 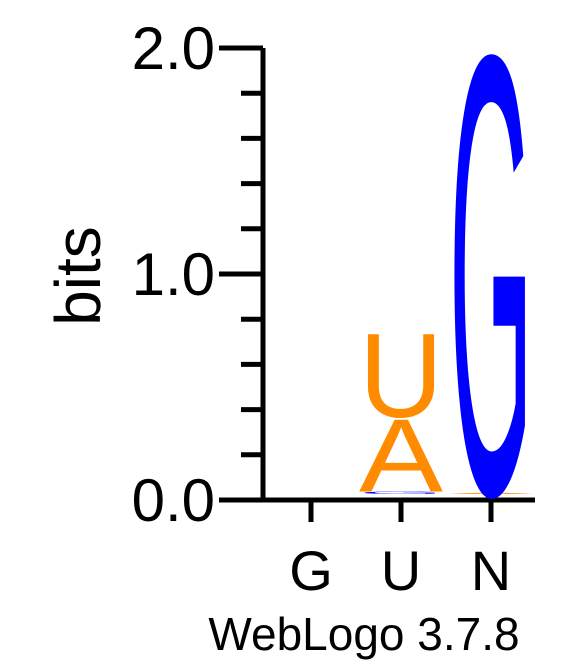 I want to click on logo-letter-u: U, so click(x=401, y=377).